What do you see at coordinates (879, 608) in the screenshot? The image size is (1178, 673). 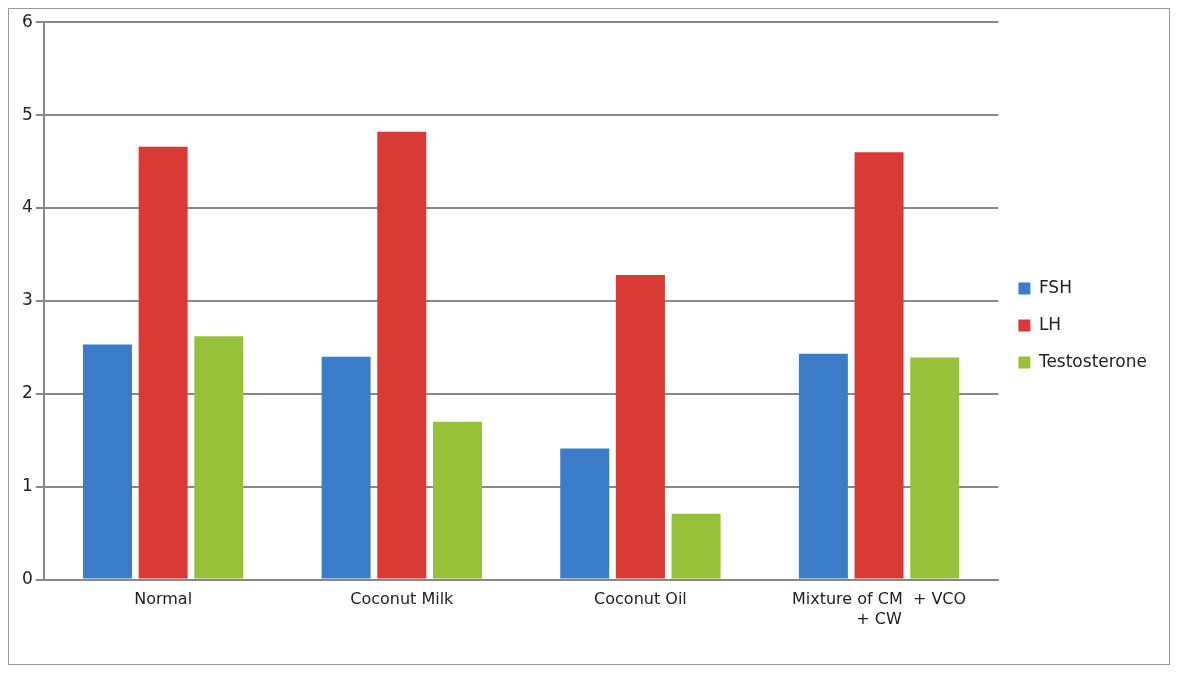 I see `x-tick-label: Mixture of CM + VCO + CW` at bounding box center [879, 608].